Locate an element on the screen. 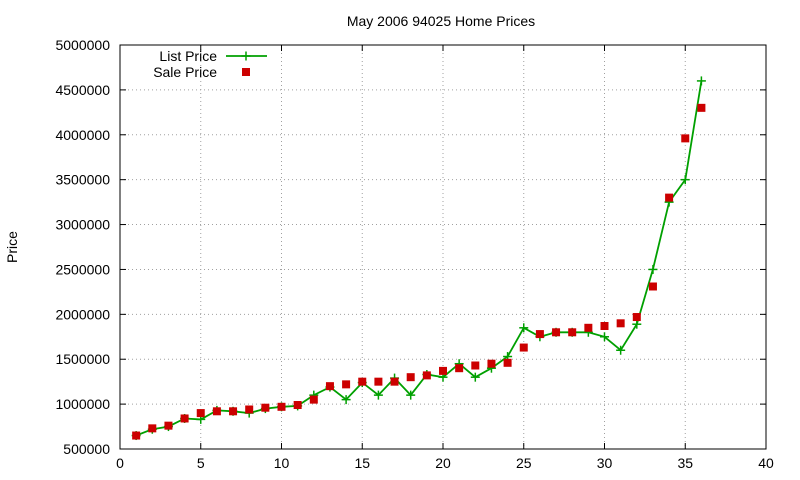  x-tick-label: 40 is located at coordinates (766, 463).